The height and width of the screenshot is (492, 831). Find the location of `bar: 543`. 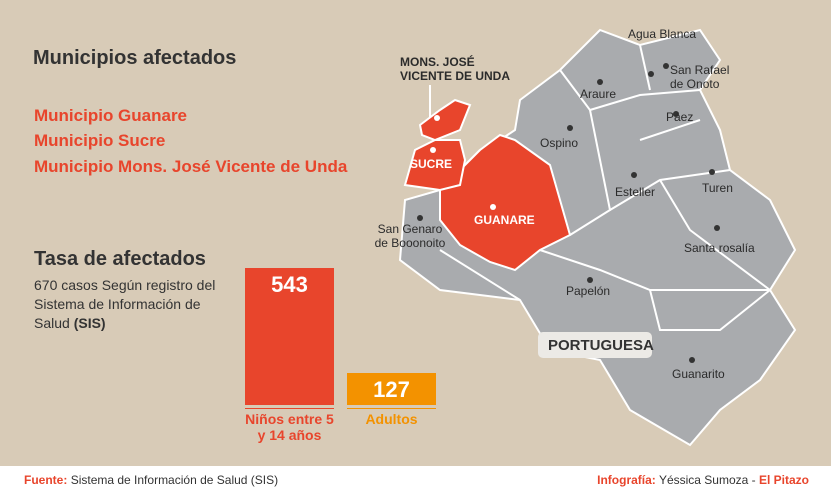

bar: 543 is located at coordinates (289, 336).